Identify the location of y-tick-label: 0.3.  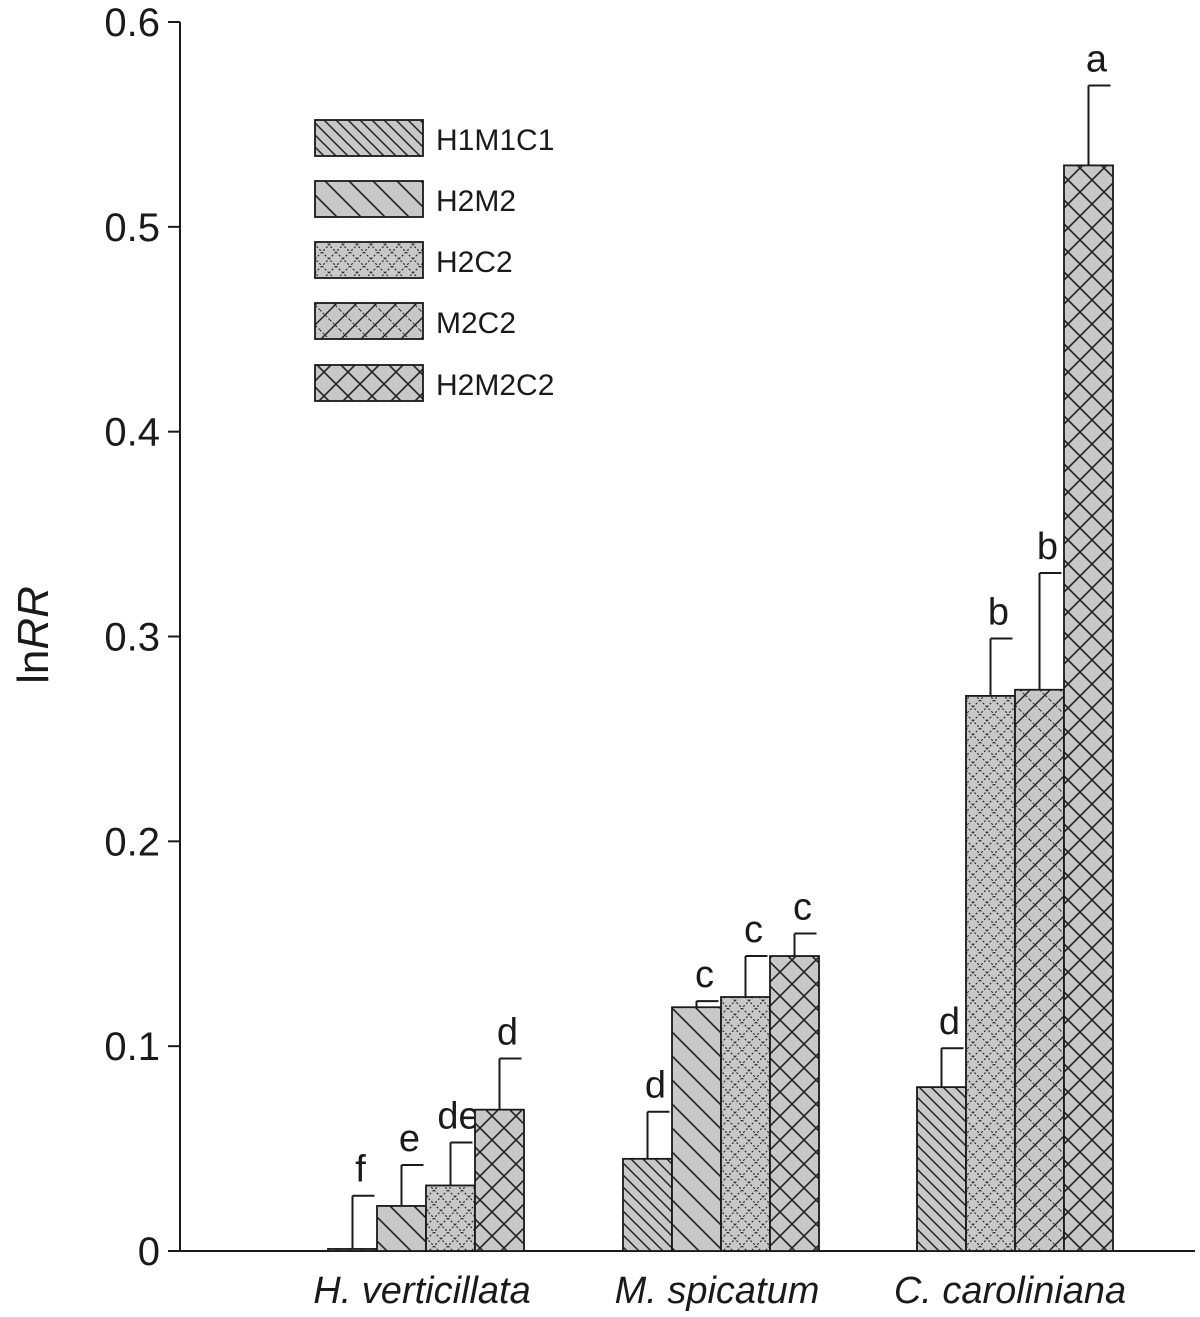
(132, 638).